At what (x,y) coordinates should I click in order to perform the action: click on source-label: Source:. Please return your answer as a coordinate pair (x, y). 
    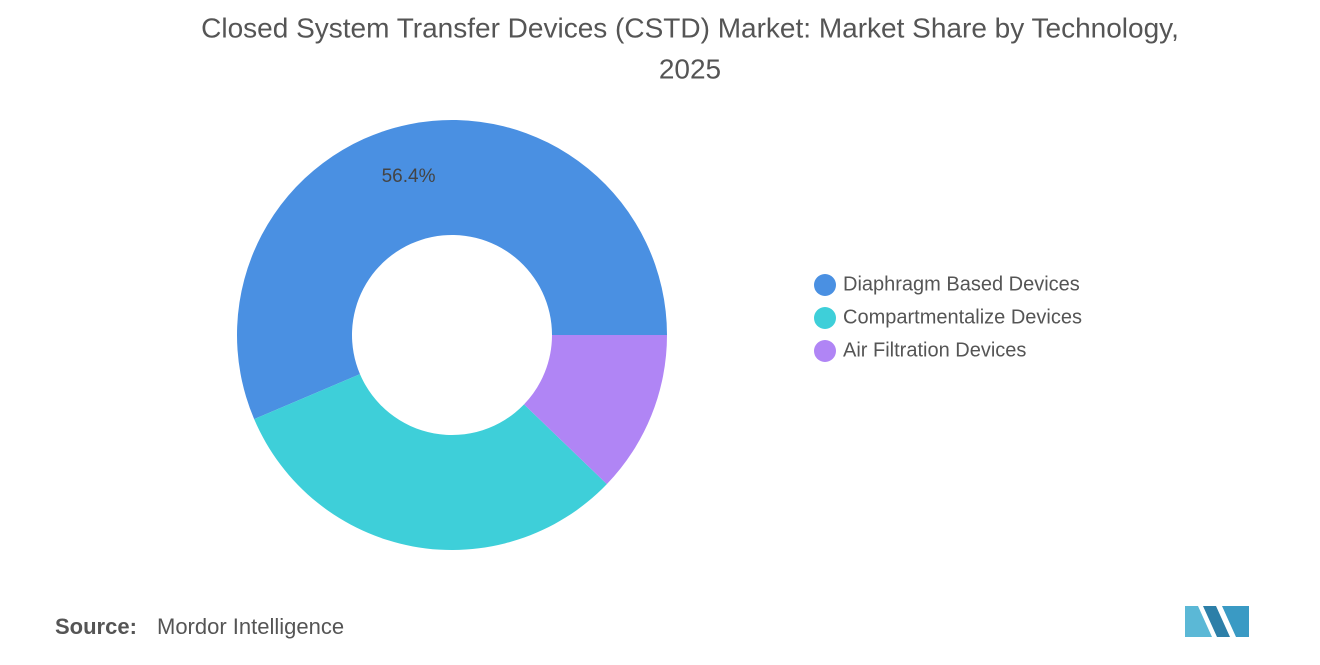
    Looking at the image, I should click on (96, 626).